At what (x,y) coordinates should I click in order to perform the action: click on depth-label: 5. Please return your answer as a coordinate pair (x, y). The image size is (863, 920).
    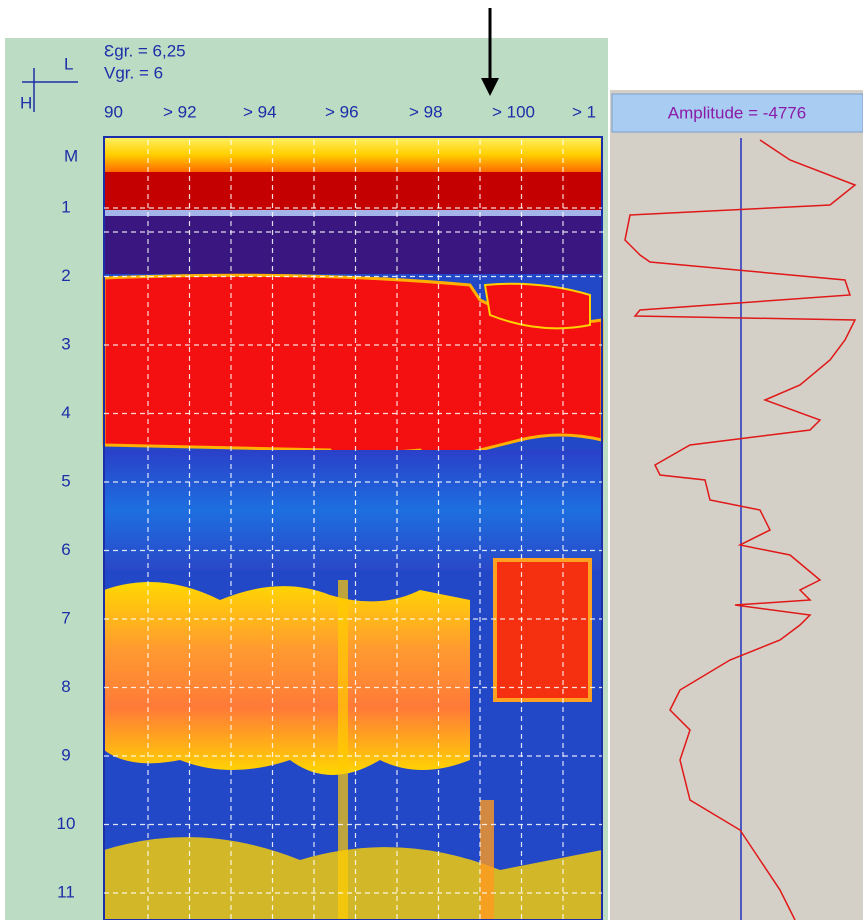
    Looking at the image, I should click on (65, 480).